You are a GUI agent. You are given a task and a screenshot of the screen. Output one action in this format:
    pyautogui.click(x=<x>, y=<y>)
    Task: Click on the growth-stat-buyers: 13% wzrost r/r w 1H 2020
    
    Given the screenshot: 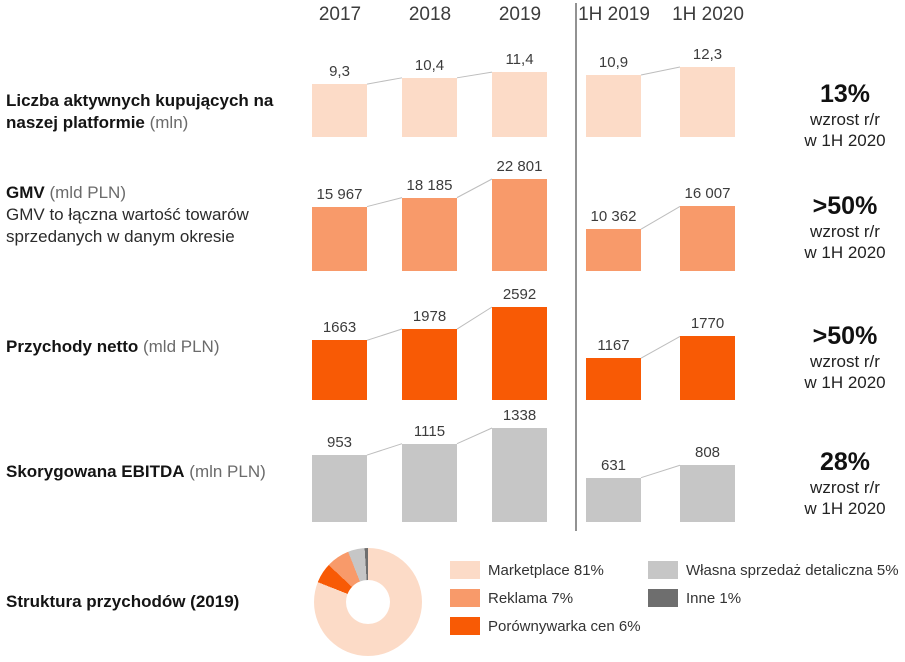 What is the action you would take?
    pyautogui.click(x=845, y=115)
    